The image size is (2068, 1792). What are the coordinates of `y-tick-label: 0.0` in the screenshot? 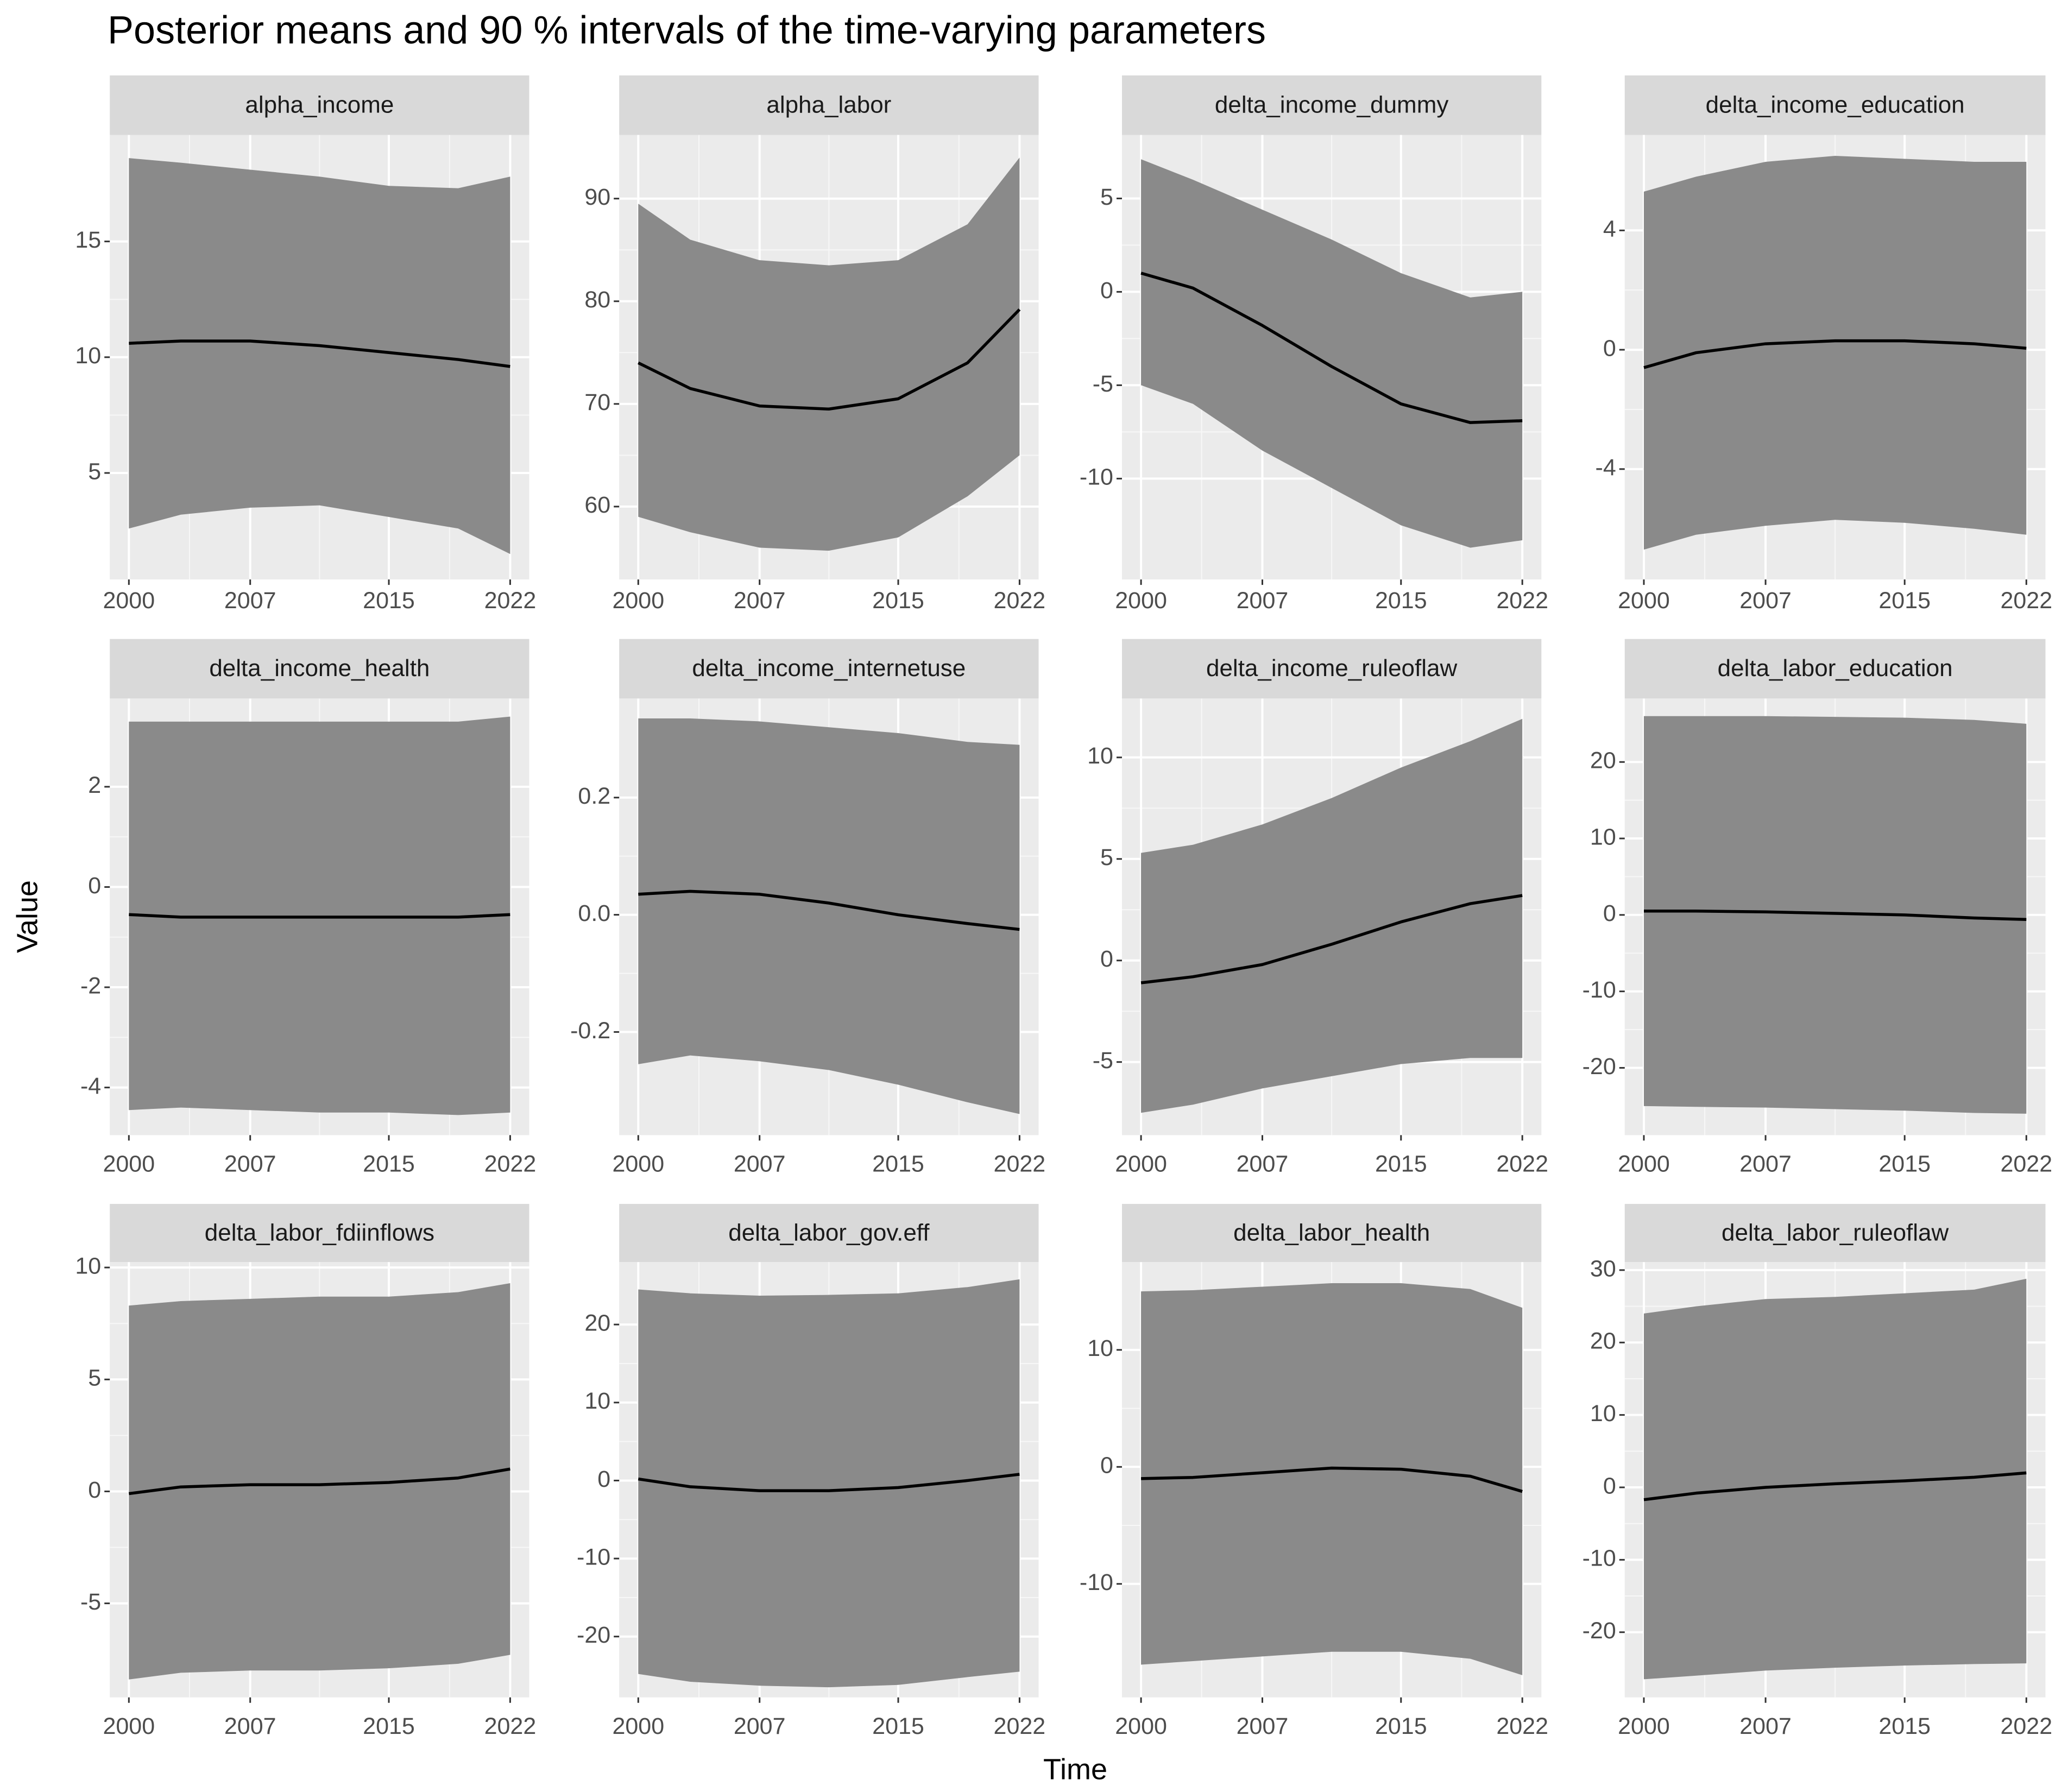 It's located at (594, 913).